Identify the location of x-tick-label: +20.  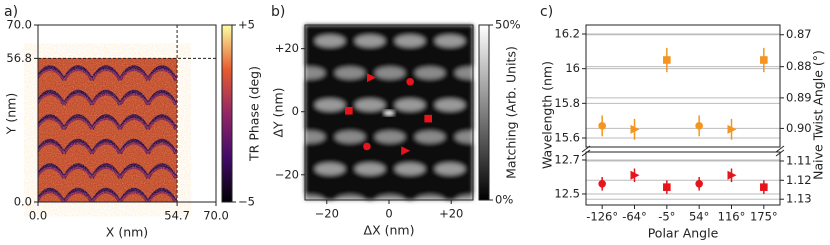
(451, 214).